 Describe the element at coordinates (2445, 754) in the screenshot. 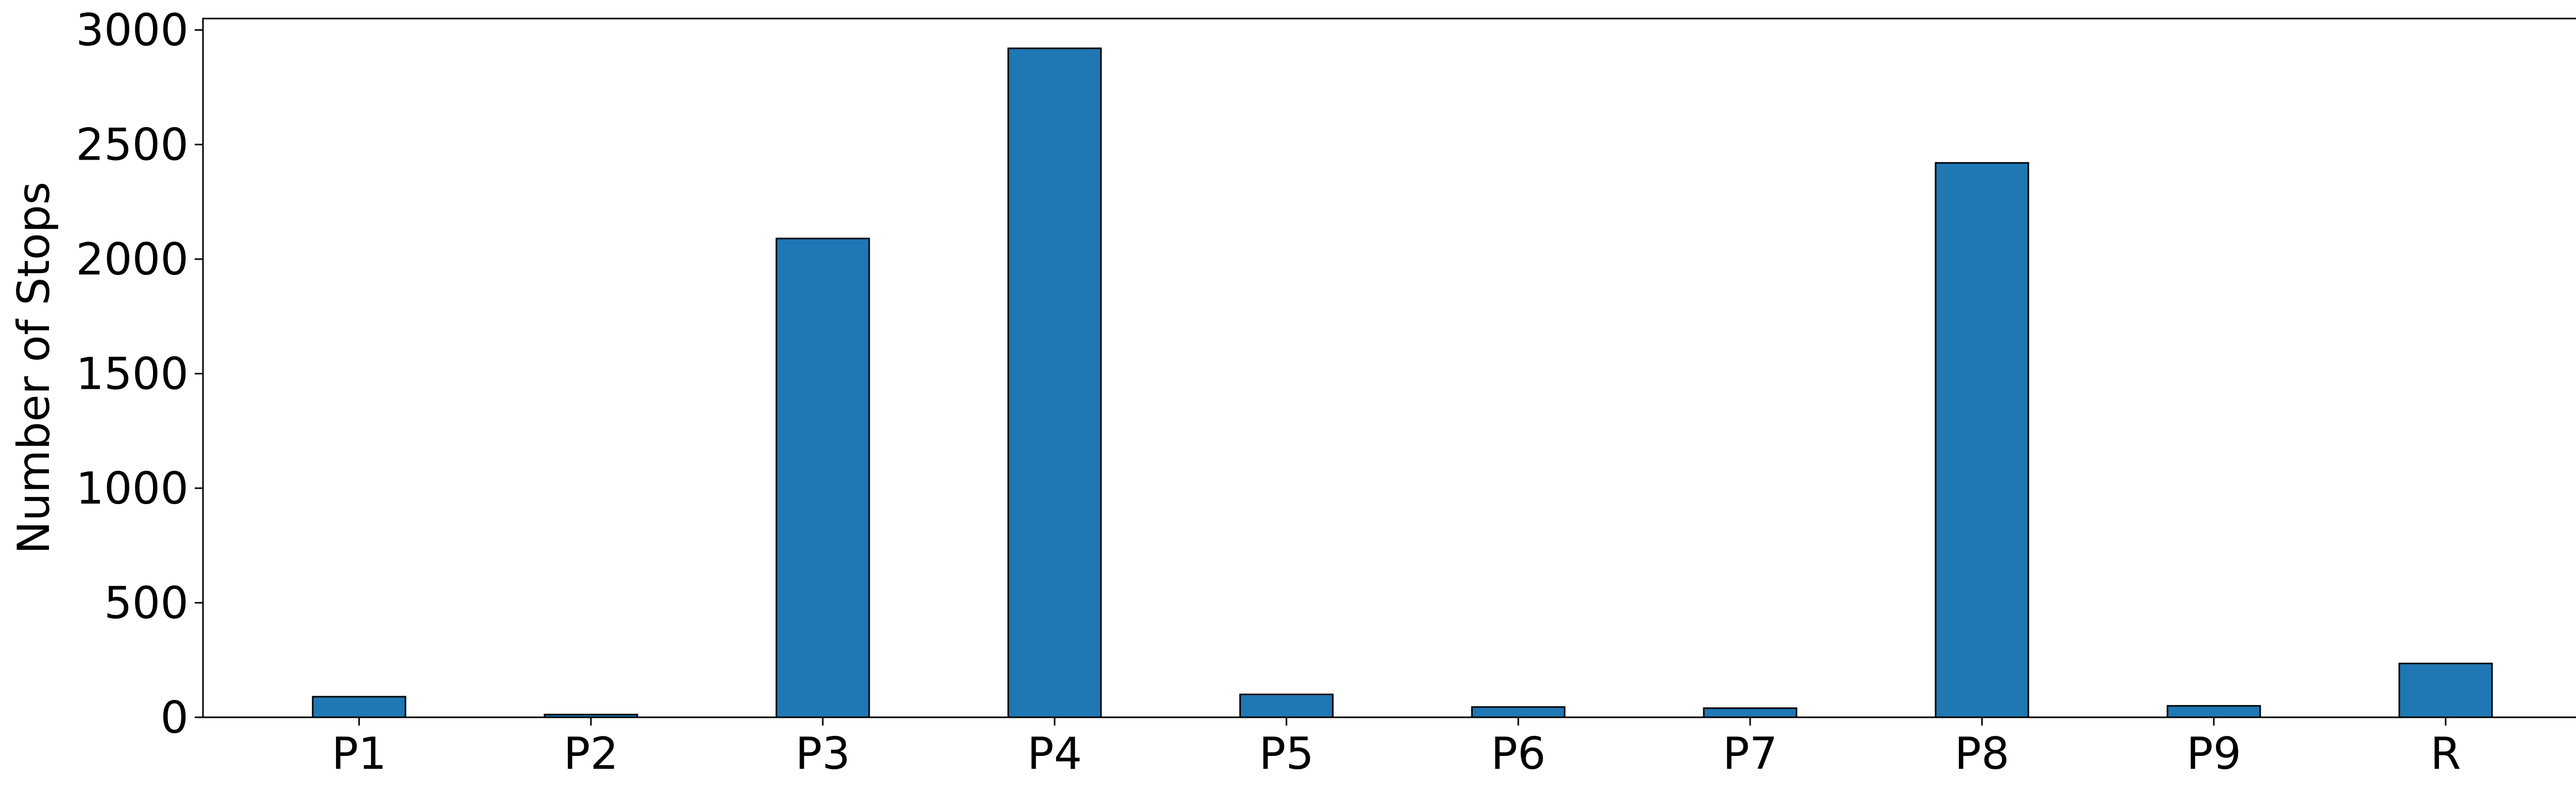

I see `x-tick-label: R` at that location.